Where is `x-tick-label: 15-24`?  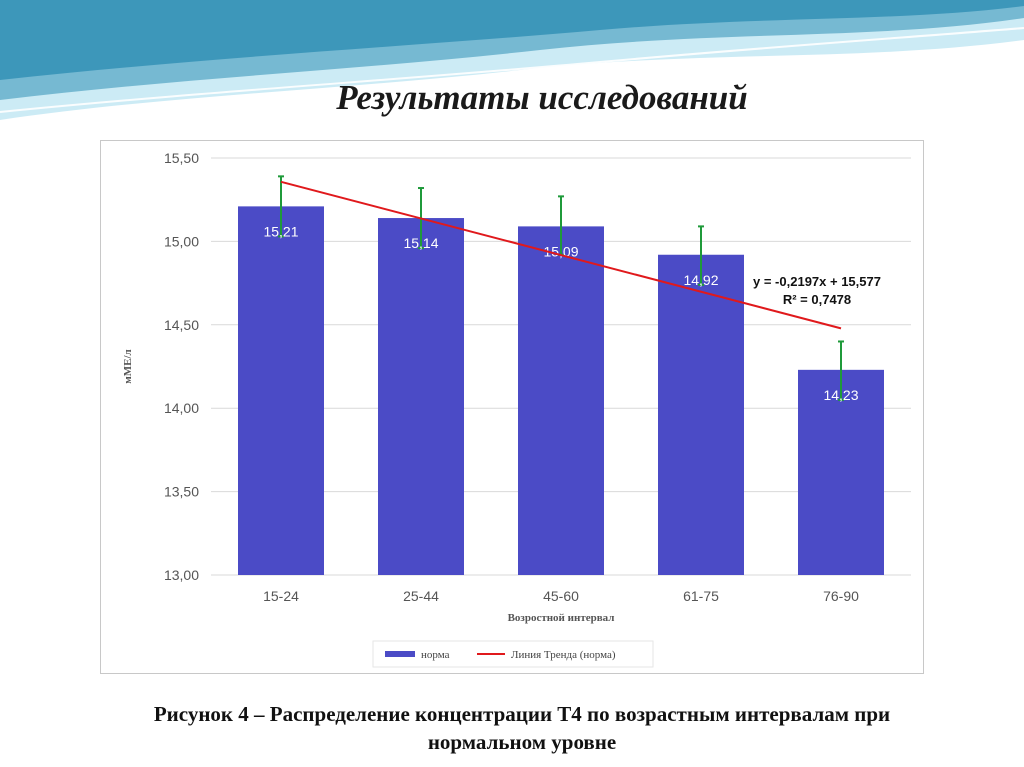 x-tick-label: 15-24 is located at coordinates (281, 596).